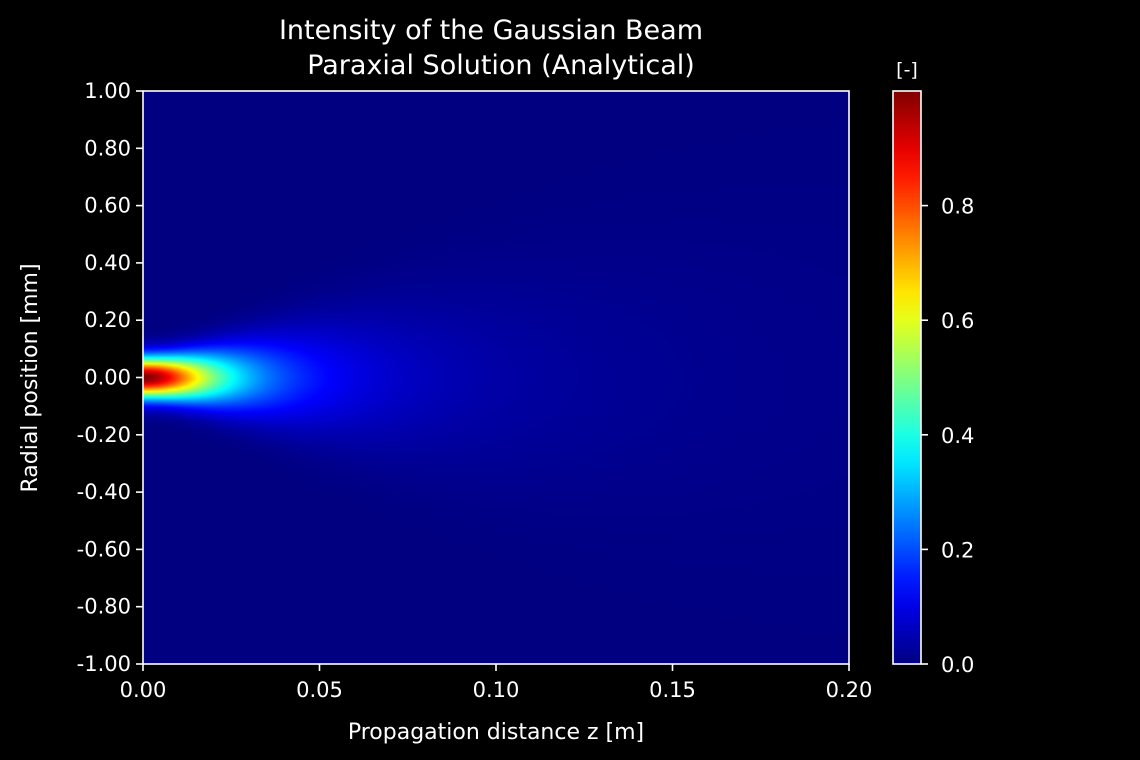 This screenshot has width=1140, height=760. What do you see at coordinates (107, 263) in the screenshot?
I see `y-tick-label: 0.40` at bounding box center [107, 263].